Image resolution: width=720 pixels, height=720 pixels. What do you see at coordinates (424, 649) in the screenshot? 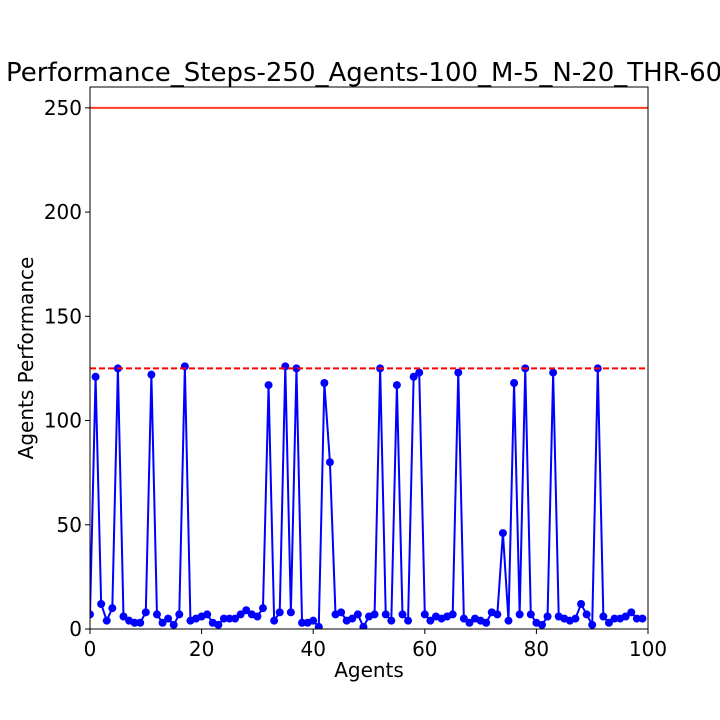
I see `x-tick-label: 60` at bounding box center [424, 649].